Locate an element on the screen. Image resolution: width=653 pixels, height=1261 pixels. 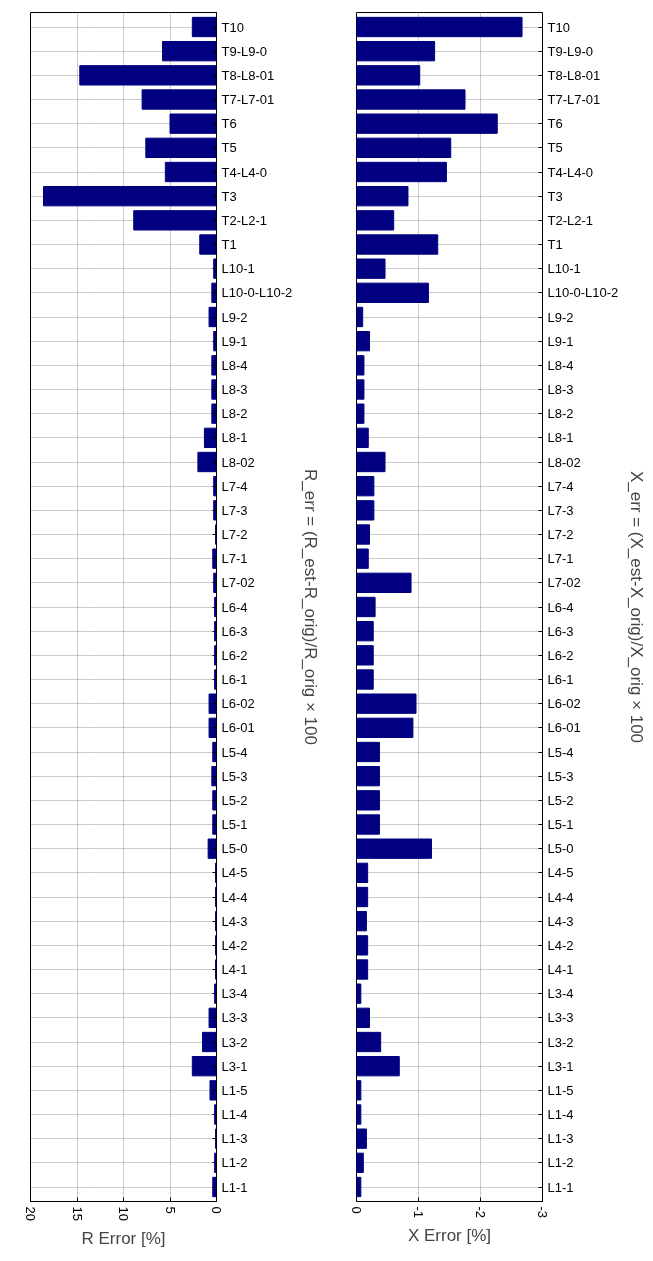
y-tick-label: T5 is located at coordinates (229, 148).